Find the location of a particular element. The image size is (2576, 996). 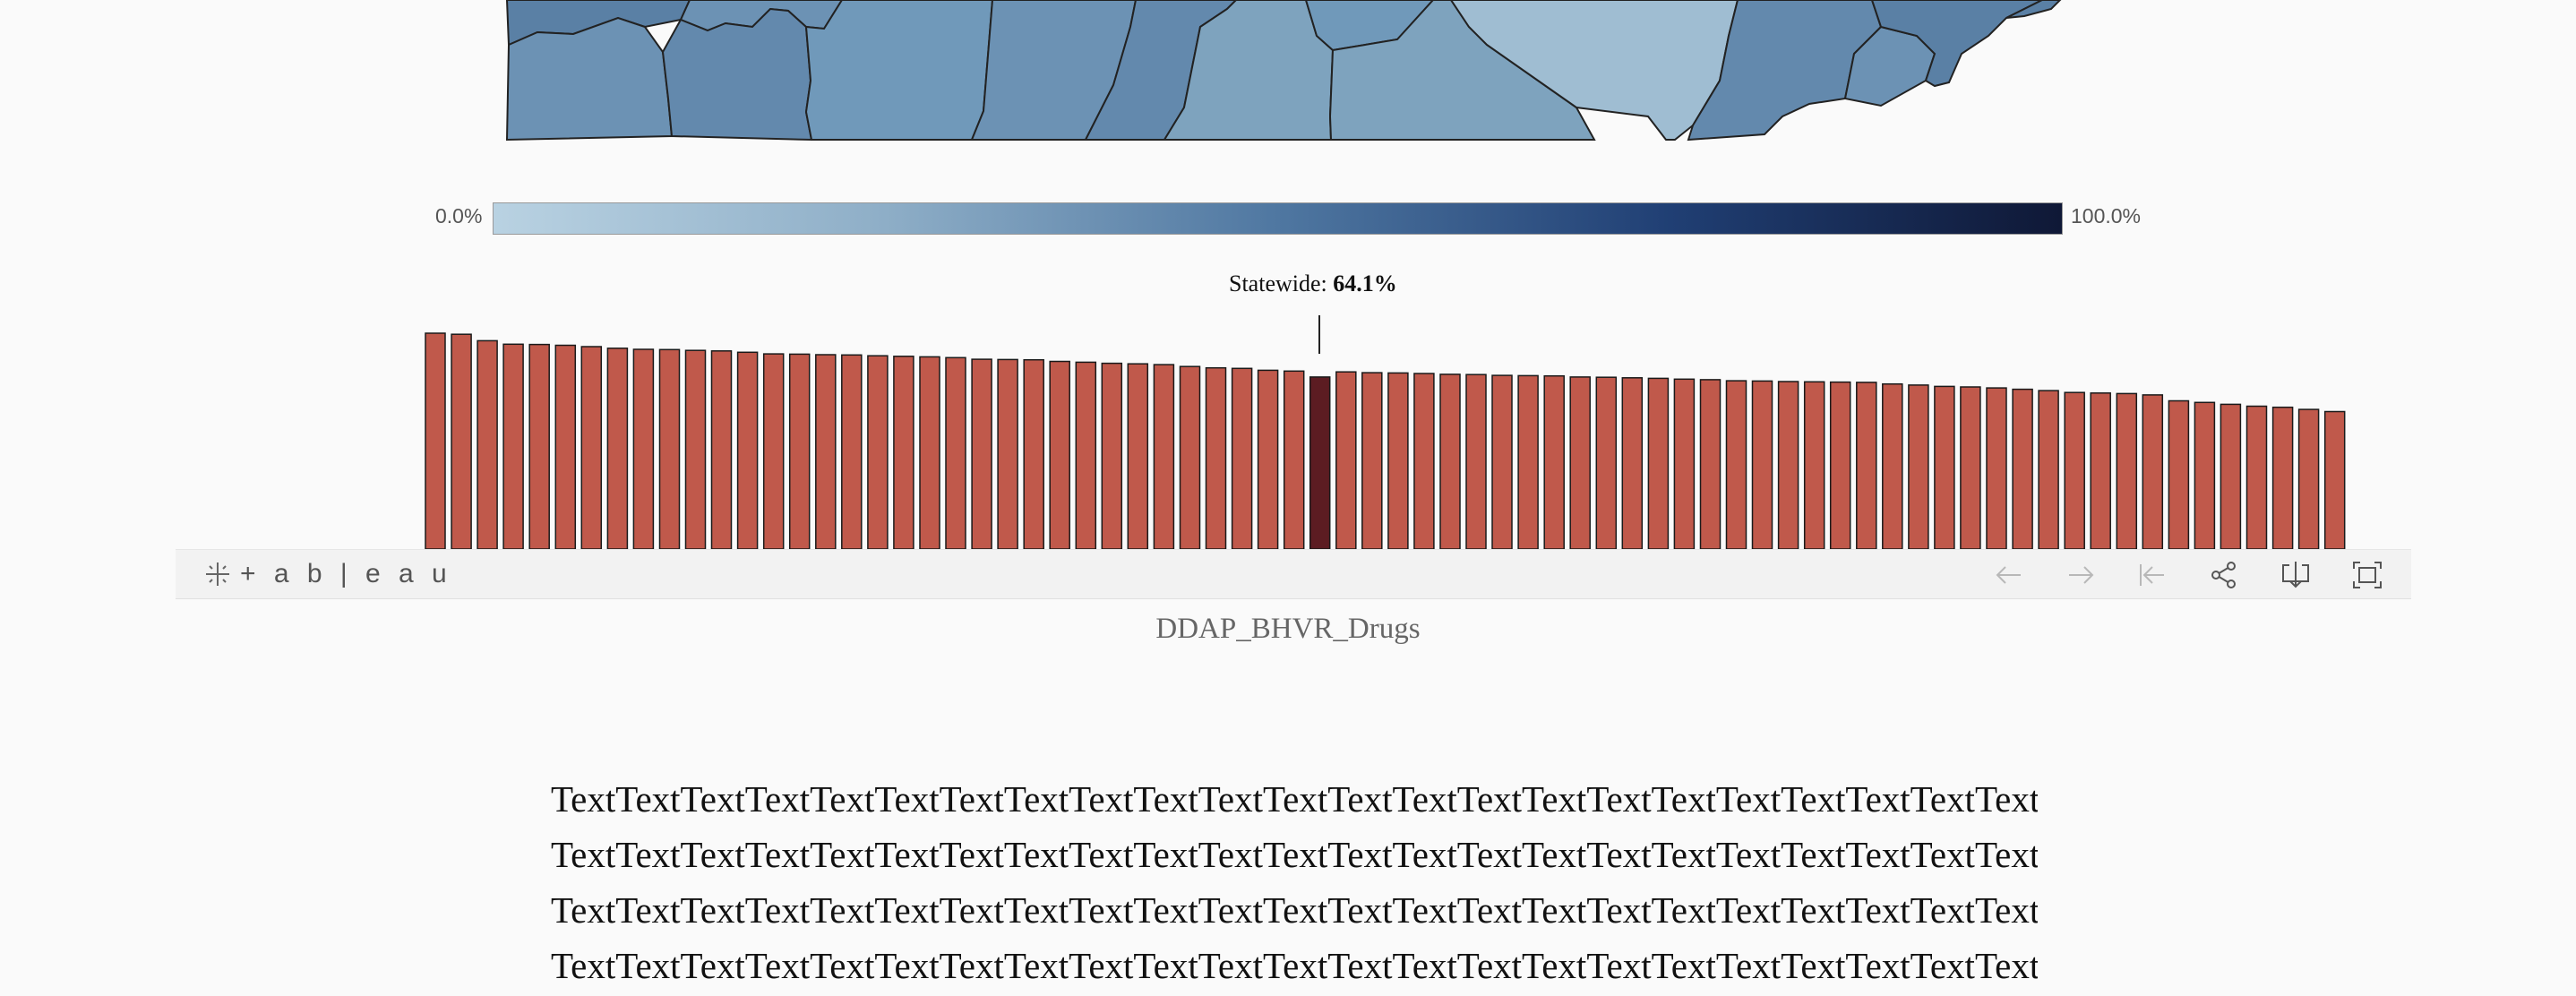

download-icon is located at coordinates (2295, 575).